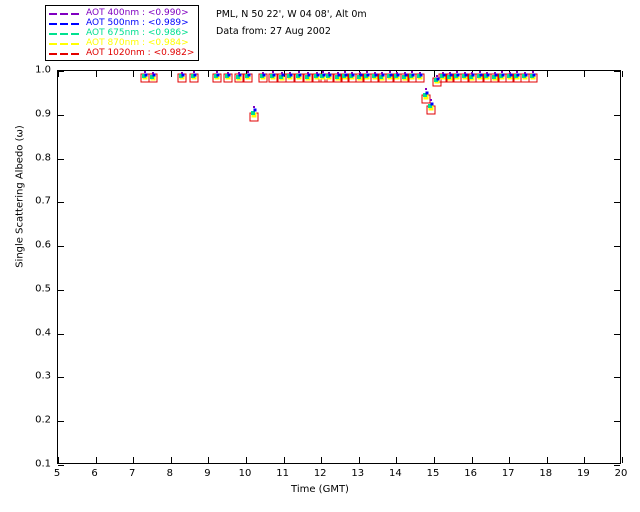 The width and height of the screenshot is (640, 512). What do you see at coordinates (583, 473) in the screenshot?
I see `x-axis-tick-label: 19` at bounding box center [583, 473].